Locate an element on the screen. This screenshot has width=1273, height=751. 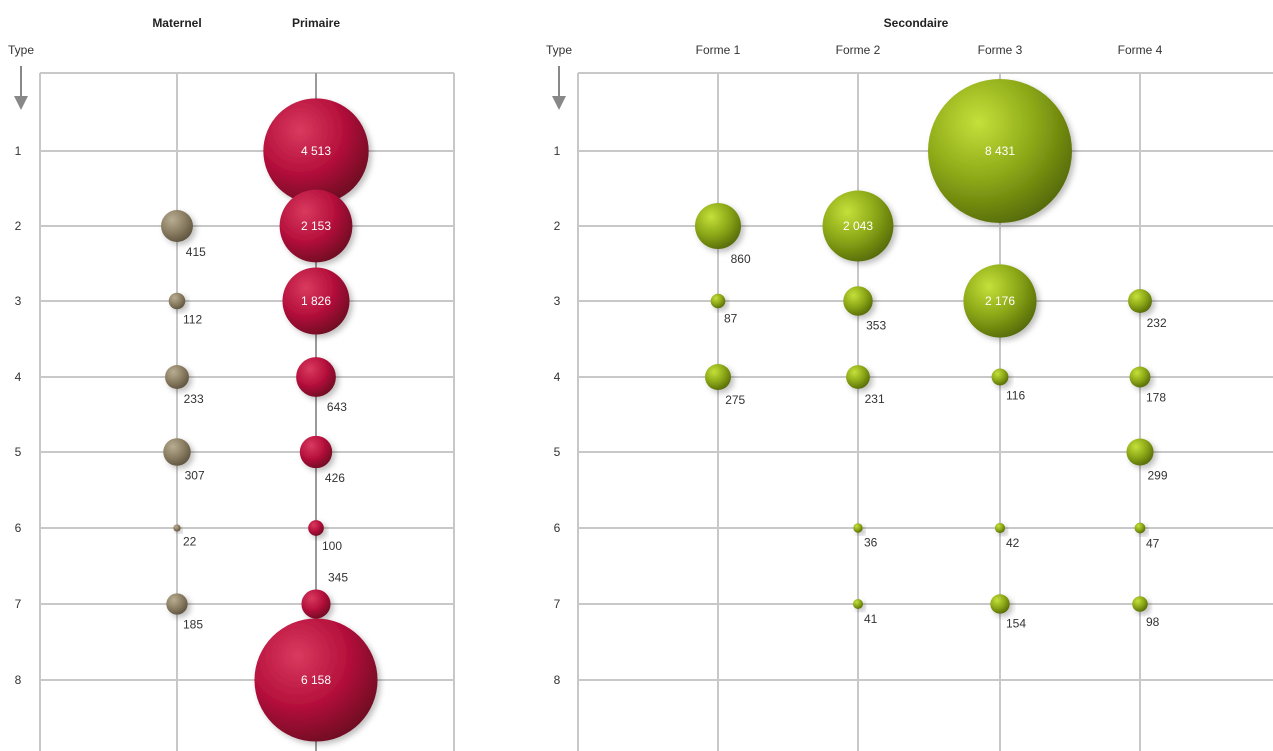
value-label: 860 is located at coordinates (741, 259).